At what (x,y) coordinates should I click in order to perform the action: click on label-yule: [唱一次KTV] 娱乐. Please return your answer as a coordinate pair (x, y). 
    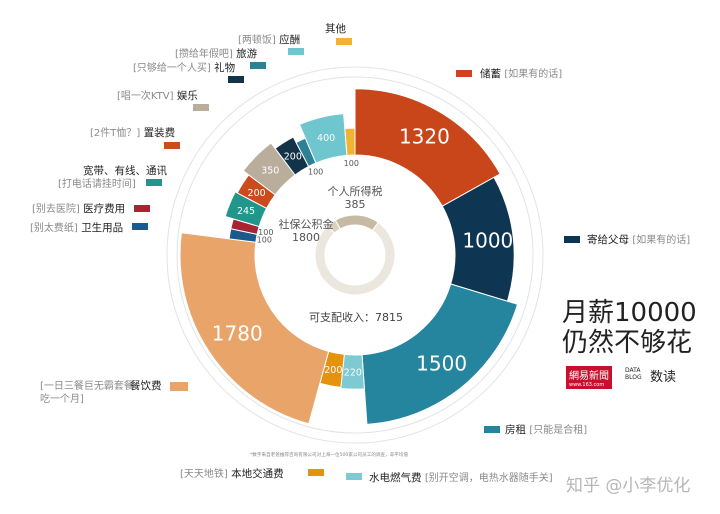
    Looking at the image, I should click on (157, 96).